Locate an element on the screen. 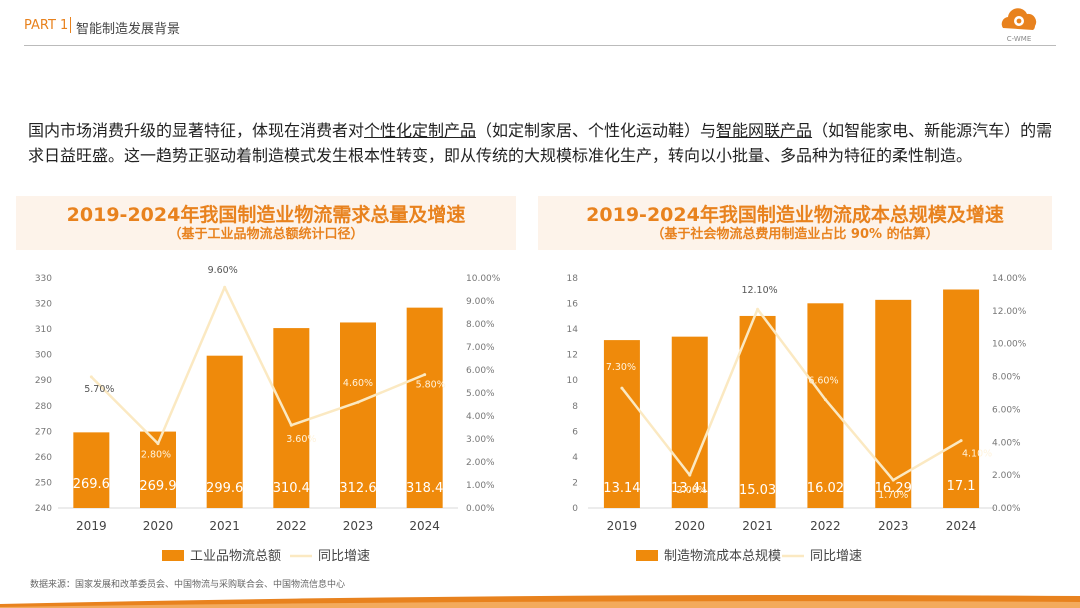 The image size is (1080, 608). logo-text: C-WME is located at coordinates (1019, 39).